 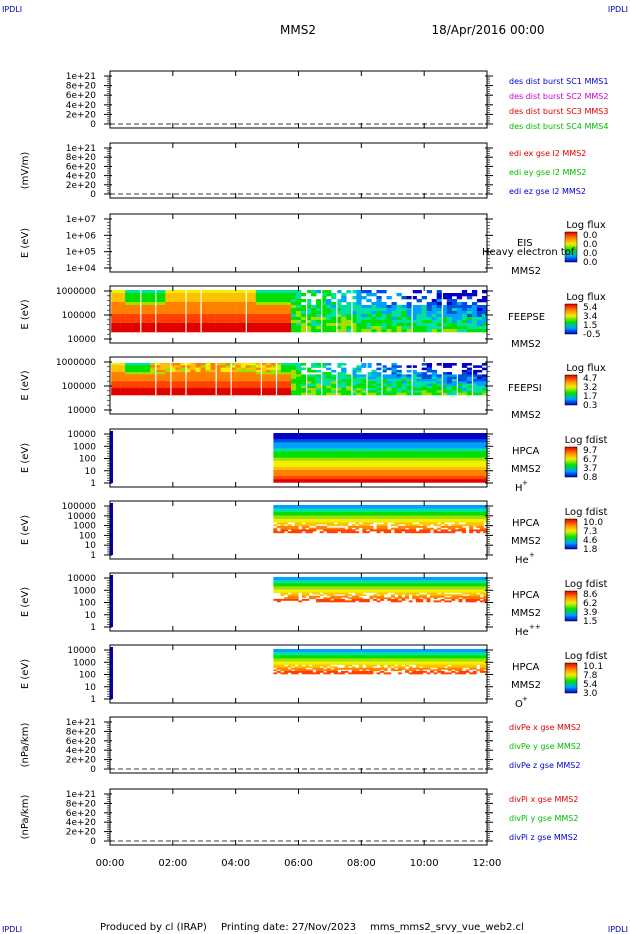 What do you see at coordinates (590, 397) in the screenshot?
I see `colorbar-value: 1.7` at bounding box center [590, 397].